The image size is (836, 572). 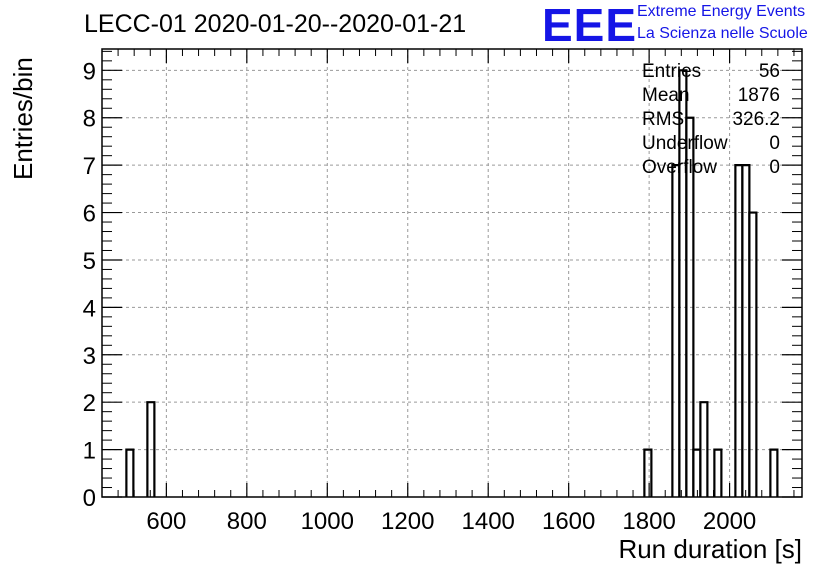 What do you see at coordinates (89, 71) in the screenshot?
I see `y-tick-label: 9` at bounding box center [89, 71].